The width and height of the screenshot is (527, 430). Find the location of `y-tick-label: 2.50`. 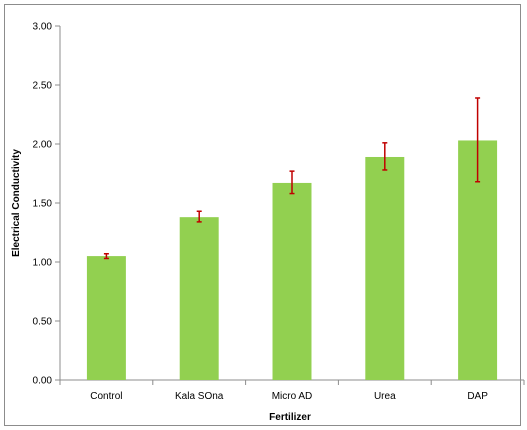

y-tick-label: 2.50 is located at coordinates (43, 86).